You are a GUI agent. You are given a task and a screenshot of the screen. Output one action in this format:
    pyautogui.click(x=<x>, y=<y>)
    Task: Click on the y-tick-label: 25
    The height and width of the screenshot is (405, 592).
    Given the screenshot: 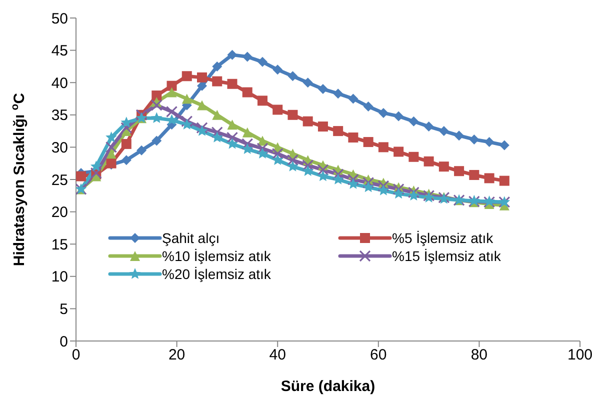 What is the action you would take?
    pyautogui.click(x=59, y=180)
    